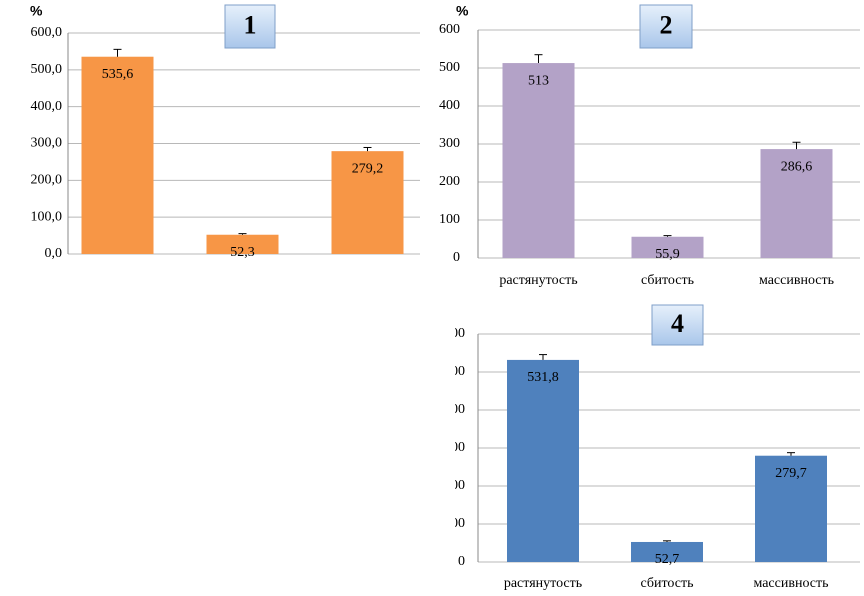  I want to click on badge-label: 4, so click(677, 323).